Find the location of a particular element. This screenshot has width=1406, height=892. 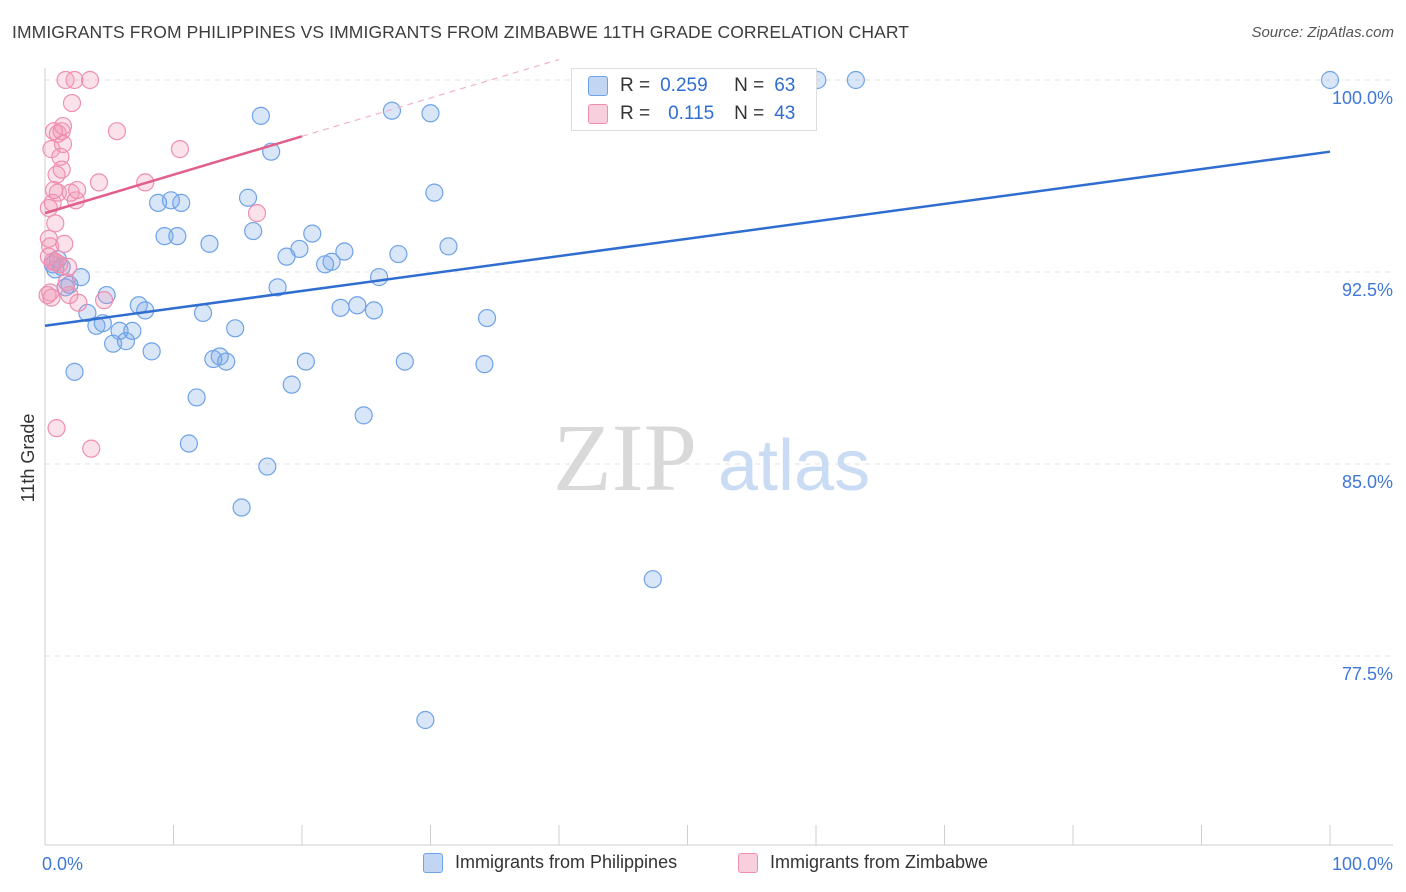

watermark-zip: ZIP is located at coordinates (625, 457).